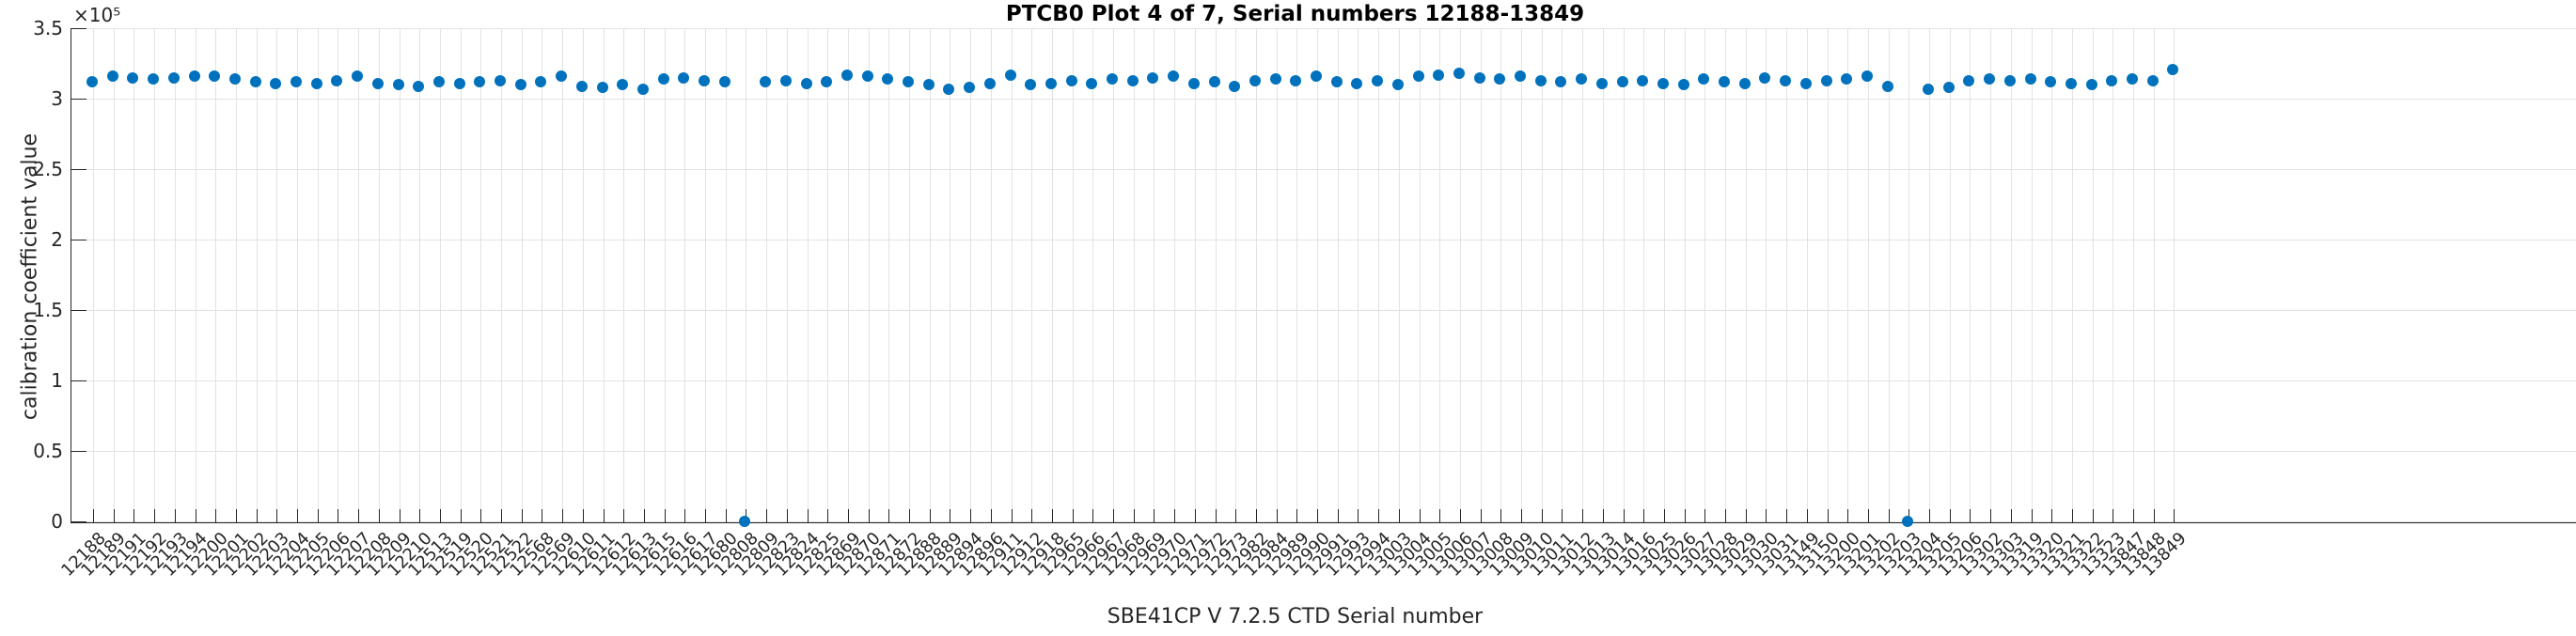 This screenshot has height=636, width=2576. Describe the element at coordinates (30, 276) in the screenshot. I see `y-axis-title: calibration coefficient value` at that location.